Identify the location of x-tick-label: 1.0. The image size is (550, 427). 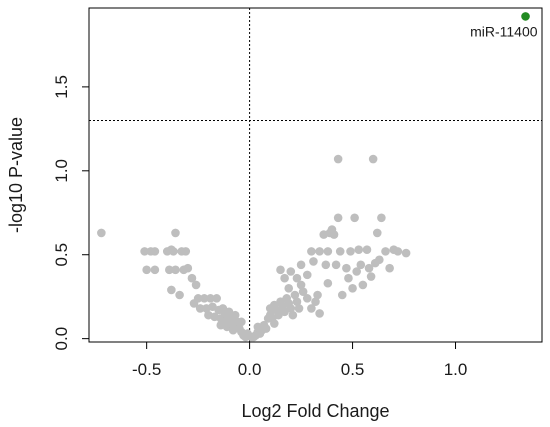
(456, 369).